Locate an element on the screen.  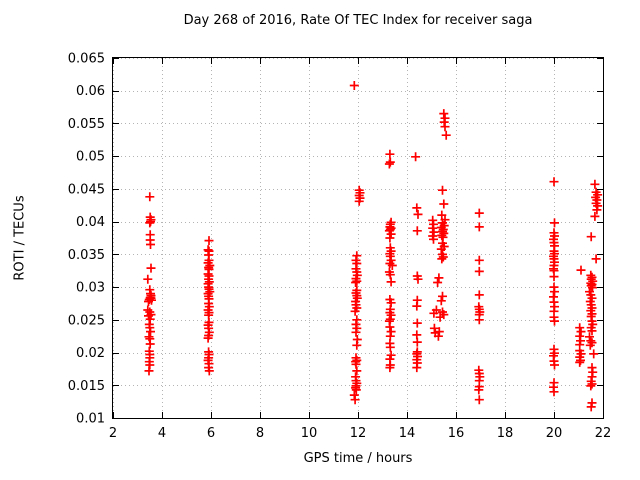
x-tick-label: 16 is located at coordinates (456, 433).